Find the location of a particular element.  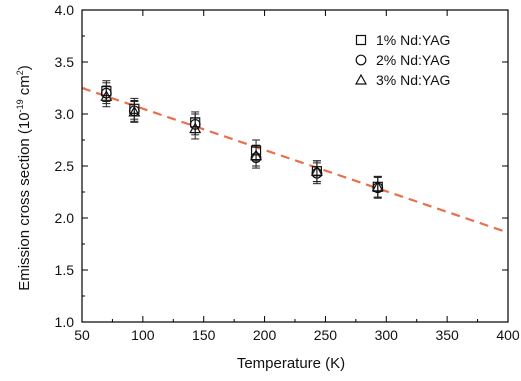

y-tick-label: 3.5 is located at coordinates (65, 62).